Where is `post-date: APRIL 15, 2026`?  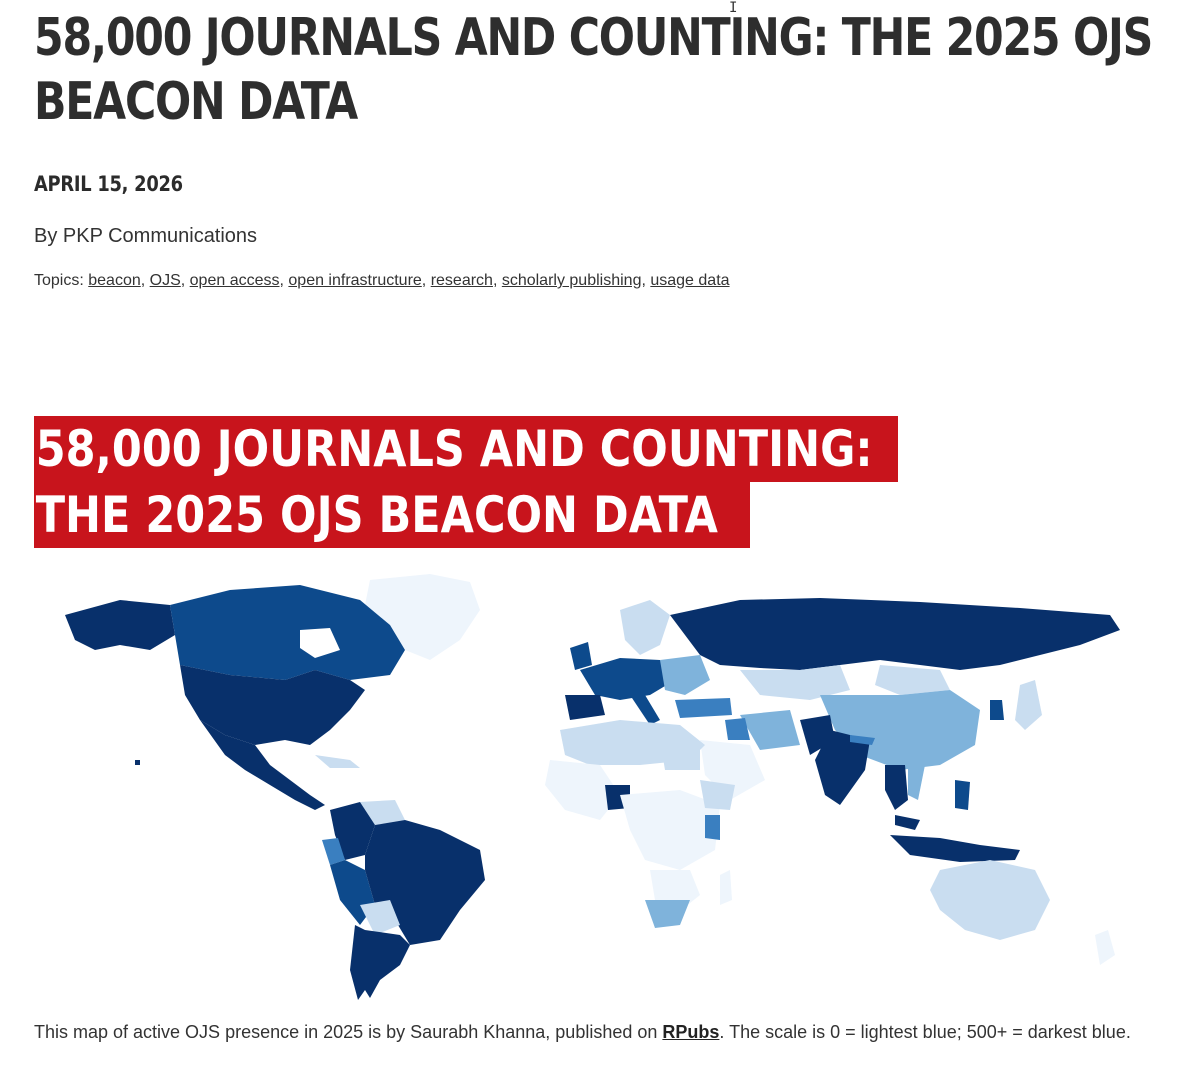
post-date: APRIL 15, 2026 is located at coordinates (108, 184).